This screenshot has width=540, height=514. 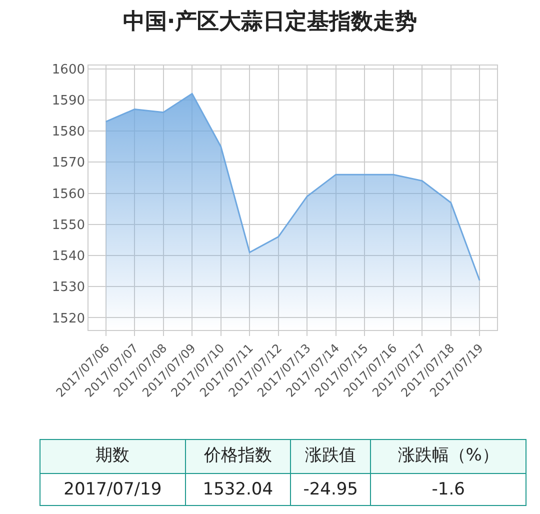 What do you see at coordinates (448, 489) in the screenshot?
I see `text: -1.6` at bounding box center [448, 489].